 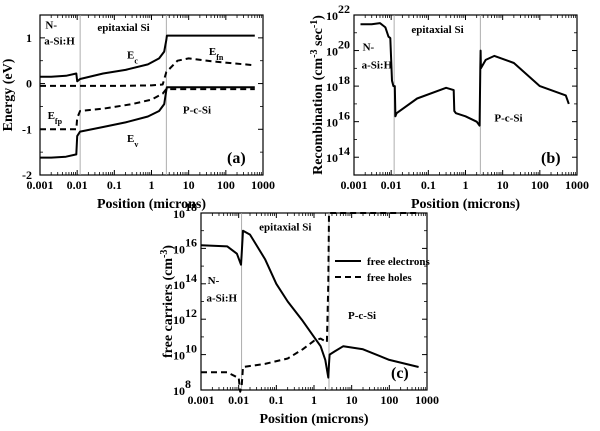 I want to click on energy-level-label: Efp, so click(x=55, y=118).